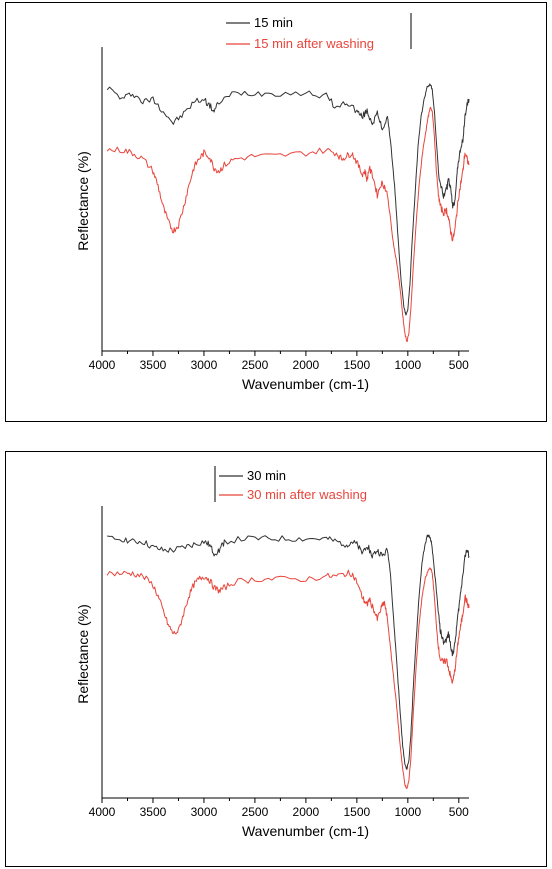 The height and width of the screenshot is (869, 552). I want to click on legend: 15 min 15 min after washing, so click(319, 32).